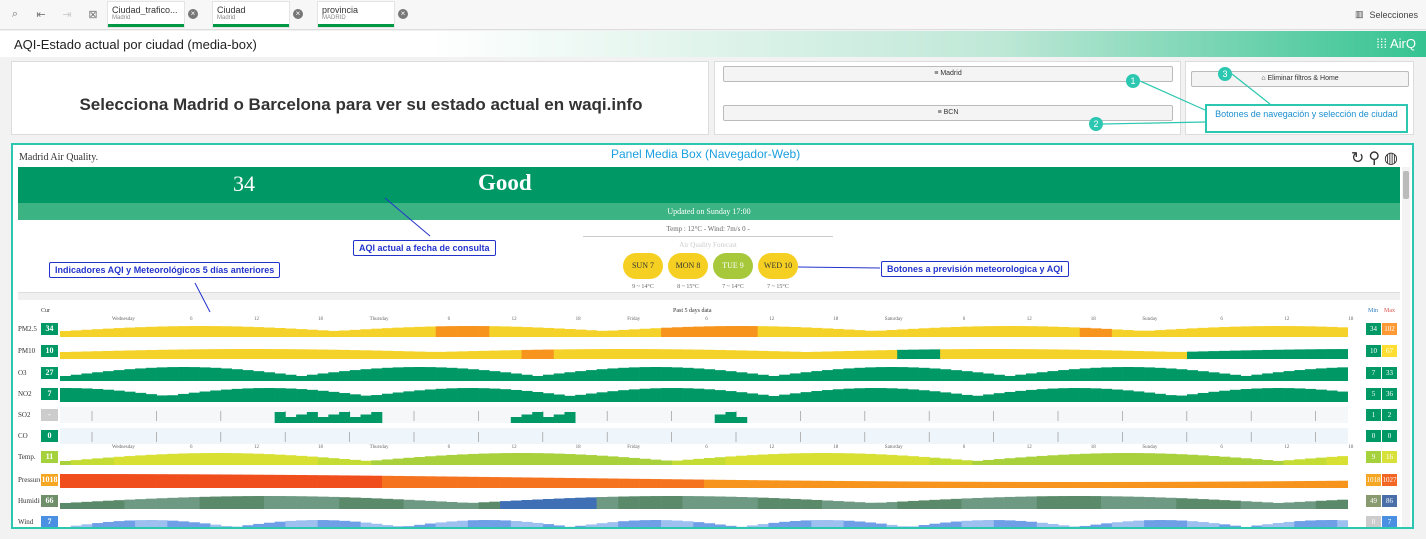  Describe the element at coordinates (1374, 158) in the screenshot. I see `location-icon: ⚲` at that location.